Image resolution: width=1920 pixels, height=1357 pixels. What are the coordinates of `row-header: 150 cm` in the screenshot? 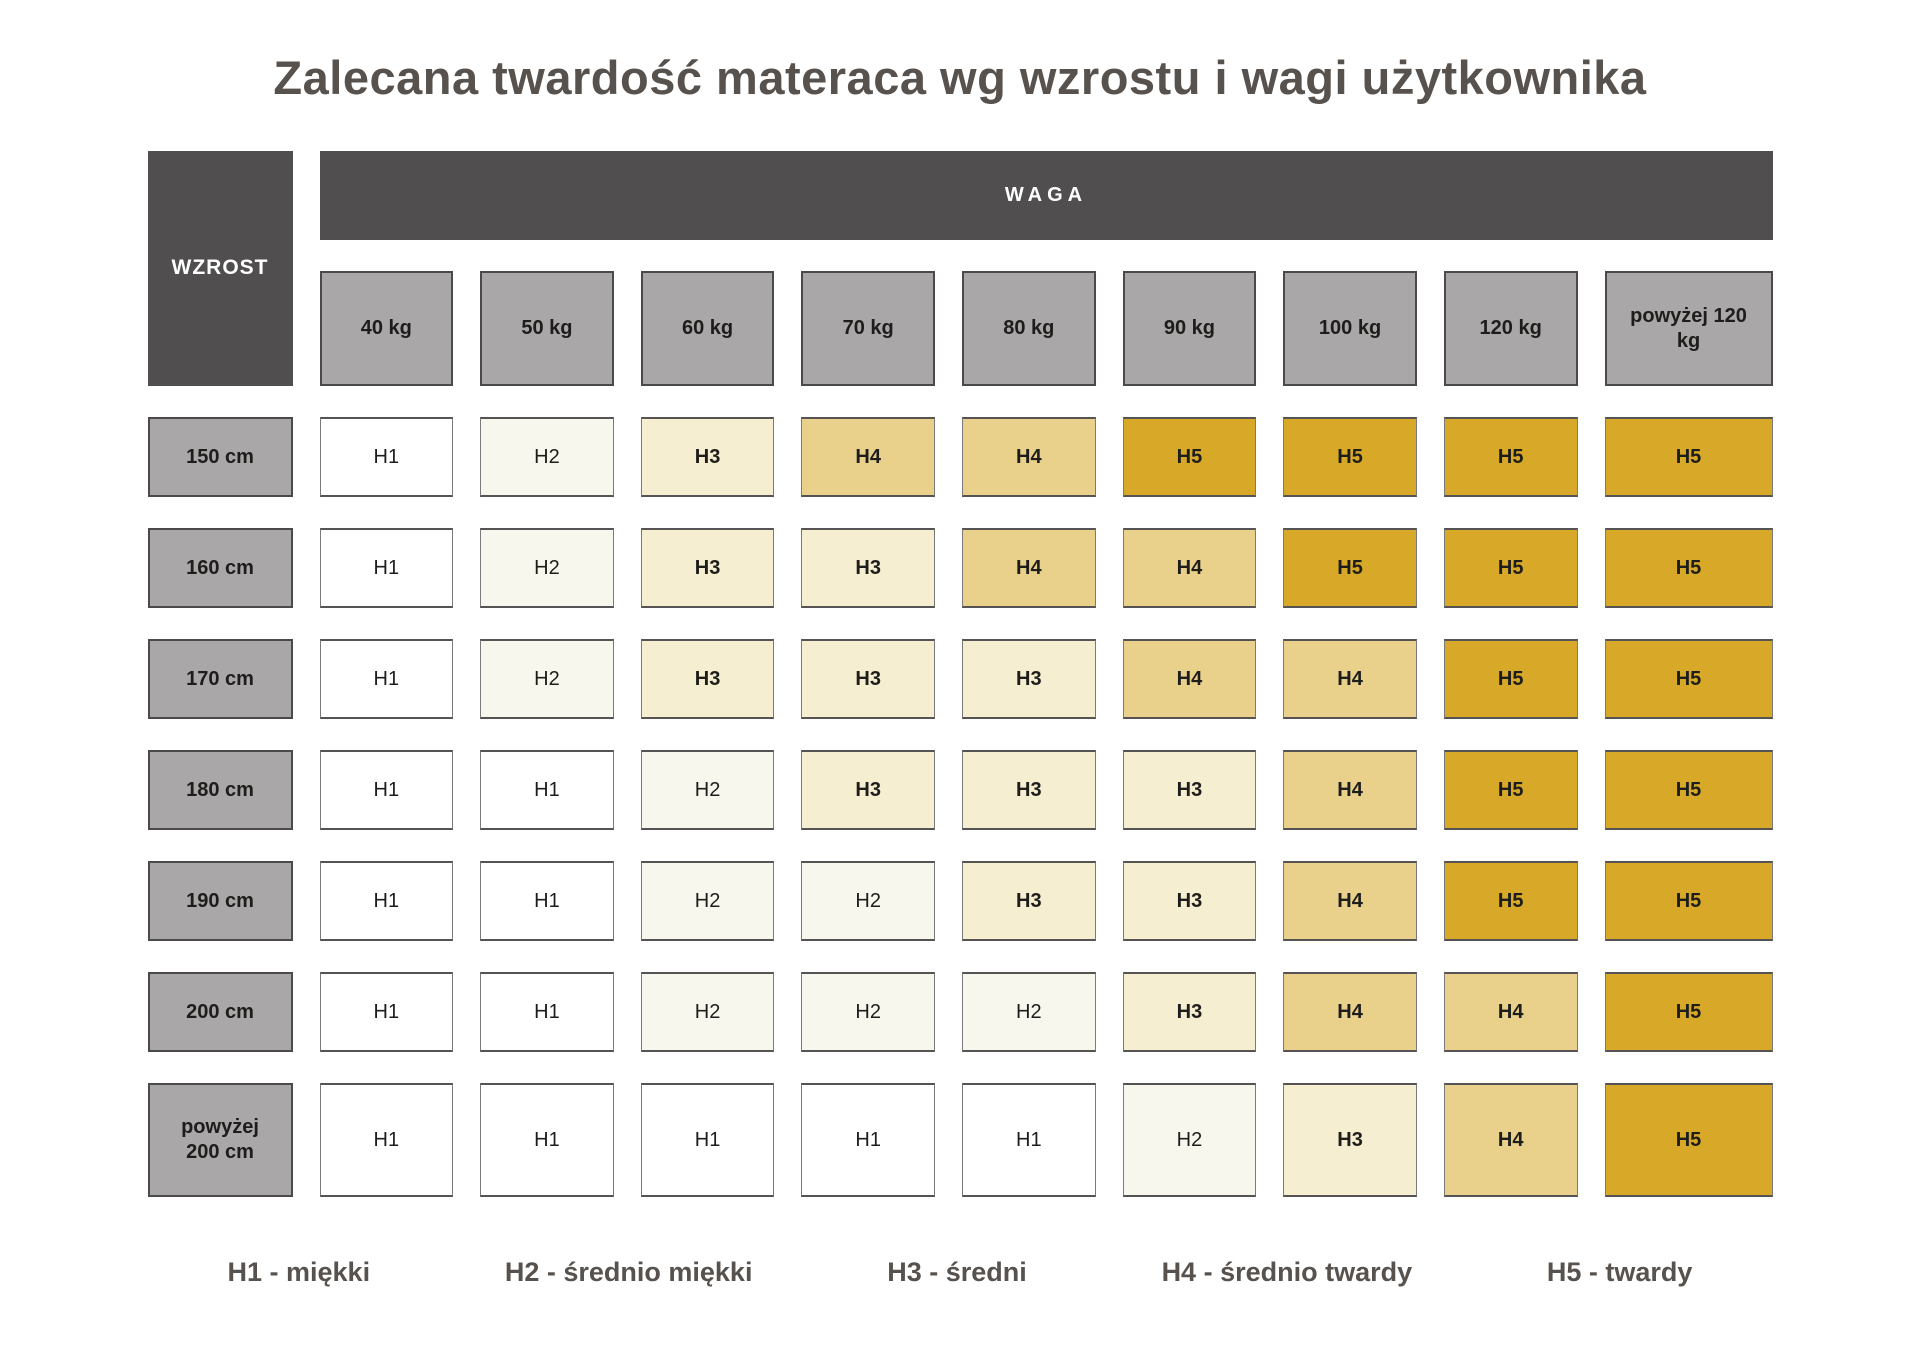 It's located at (220, 457).